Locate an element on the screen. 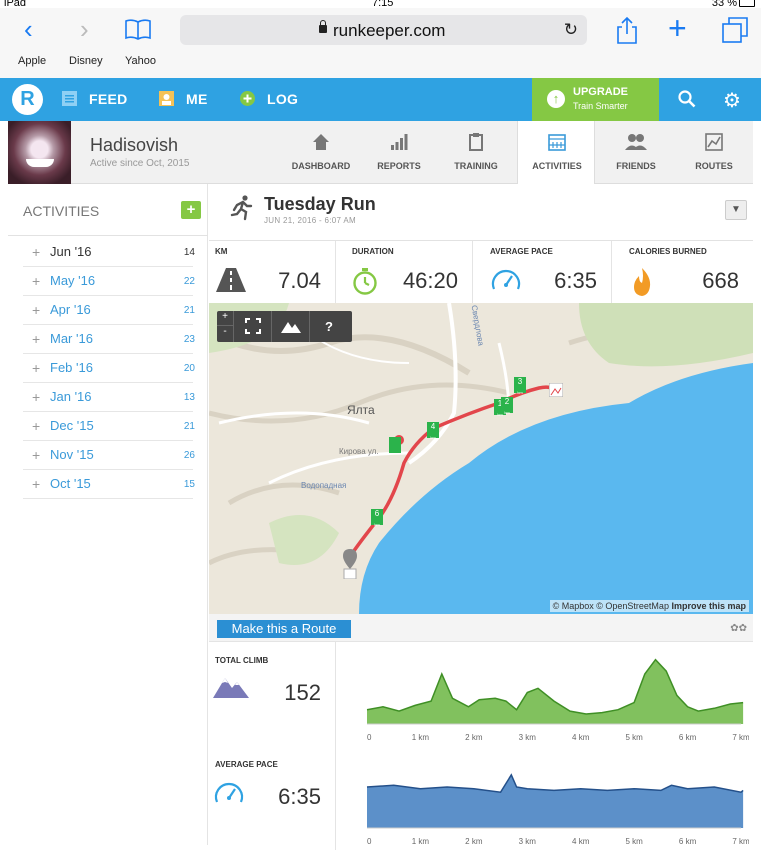 The width and height of the screenshot is (761, 850). reload-icon: ↻ is located at coordinates (570, 29).